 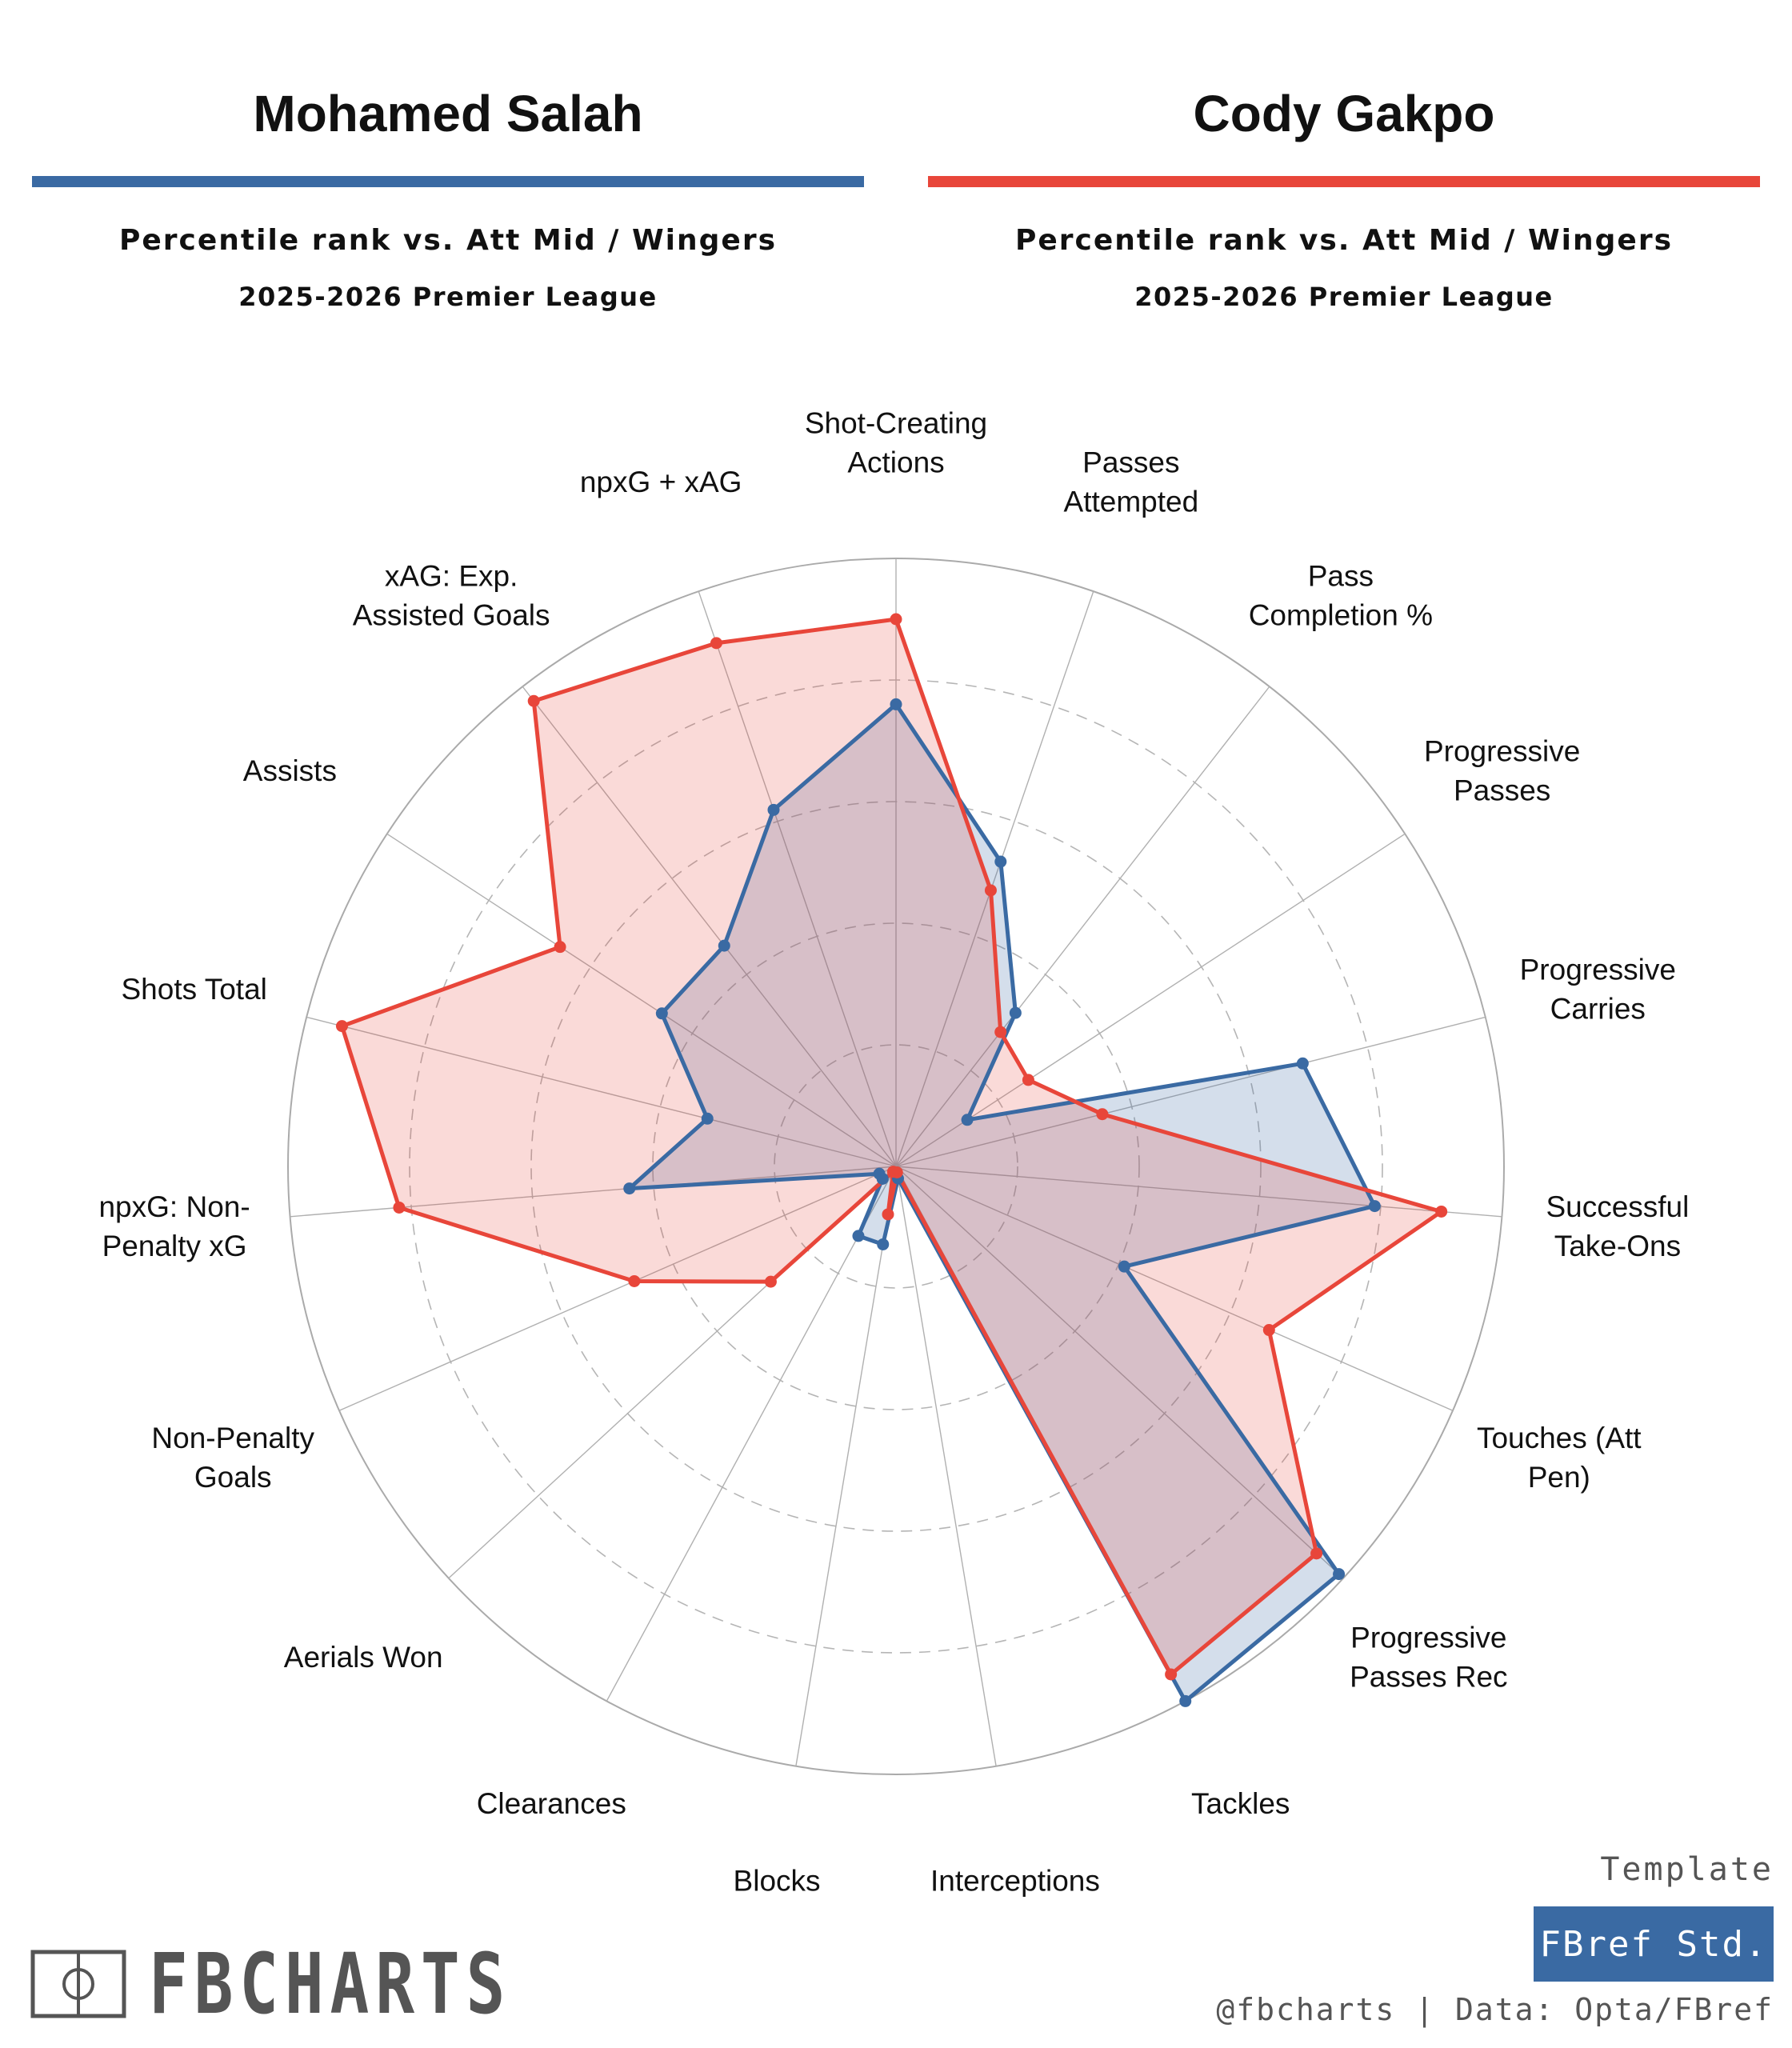 What do you see at coordinates (233, 1477) in the screenshot?
I see `axis-label-13-line-1: Goals` at bounding box center [233, 1477].